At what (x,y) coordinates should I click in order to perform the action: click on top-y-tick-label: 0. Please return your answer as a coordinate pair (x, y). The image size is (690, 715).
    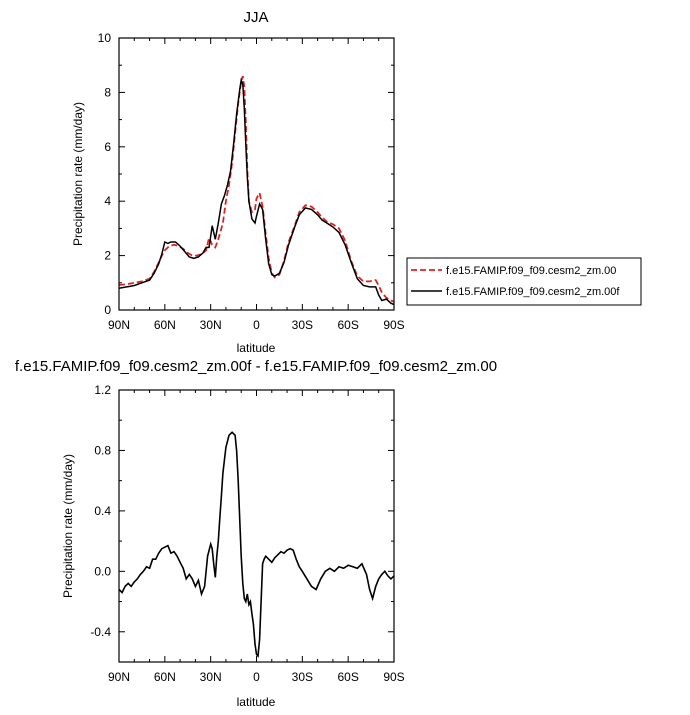
    Looking at the image, I should click on (107, 310).